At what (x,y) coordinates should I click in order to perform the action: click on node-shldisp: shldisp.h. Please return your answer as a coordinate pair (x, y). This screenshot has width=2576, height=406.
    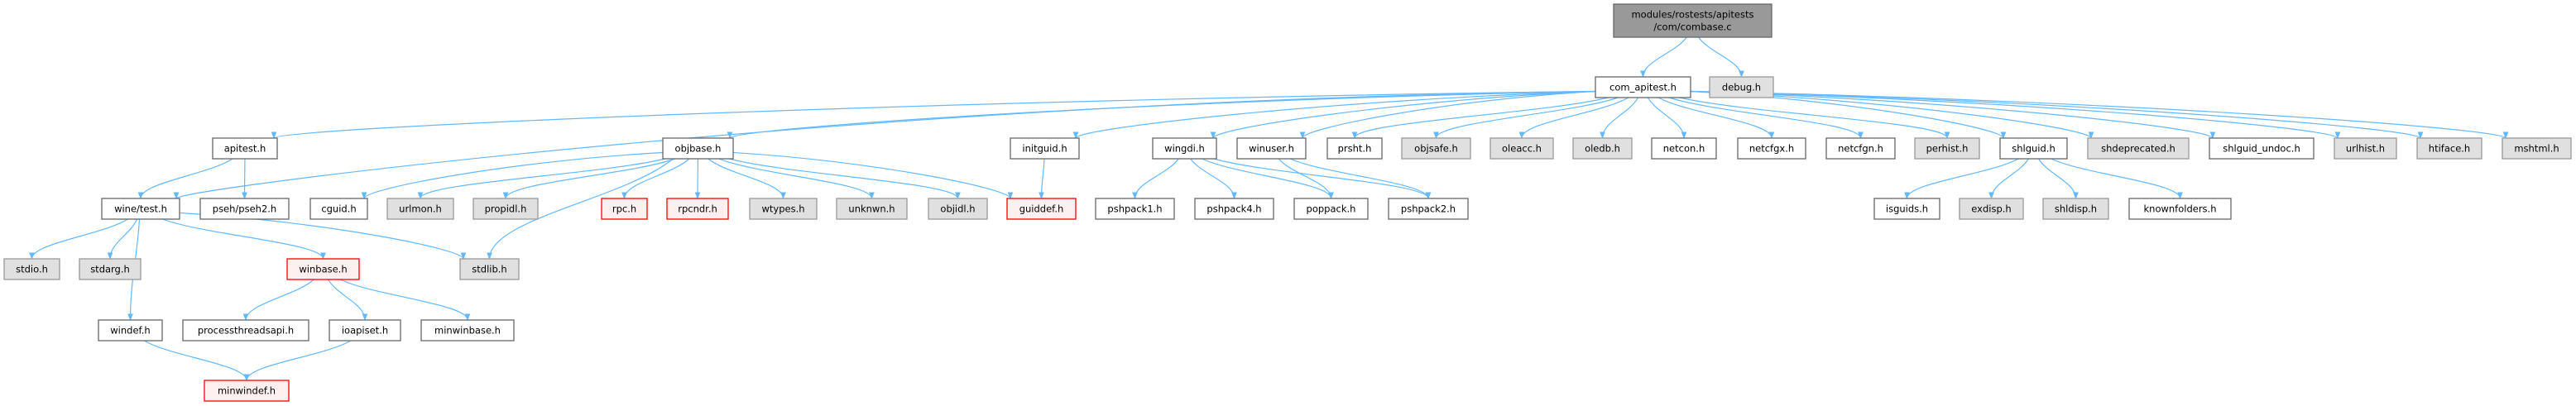
    Looking at the image, I should click on (2076, 209).